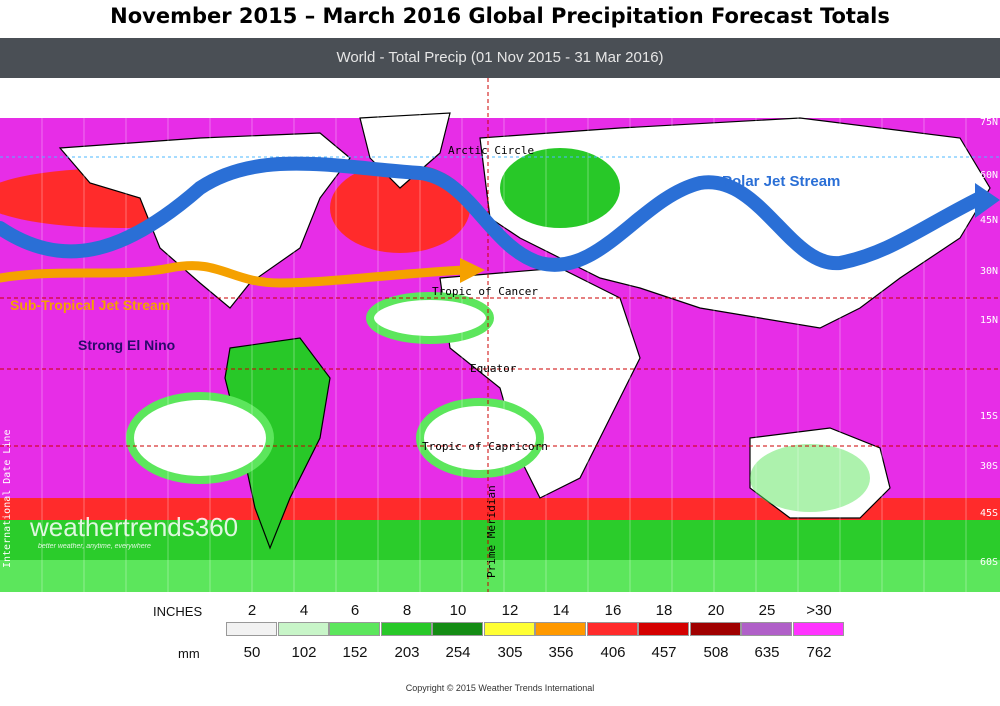 This screenshot has height=706, width=1000. I want to click on legend-mm-value: 254, so click(458, 652).